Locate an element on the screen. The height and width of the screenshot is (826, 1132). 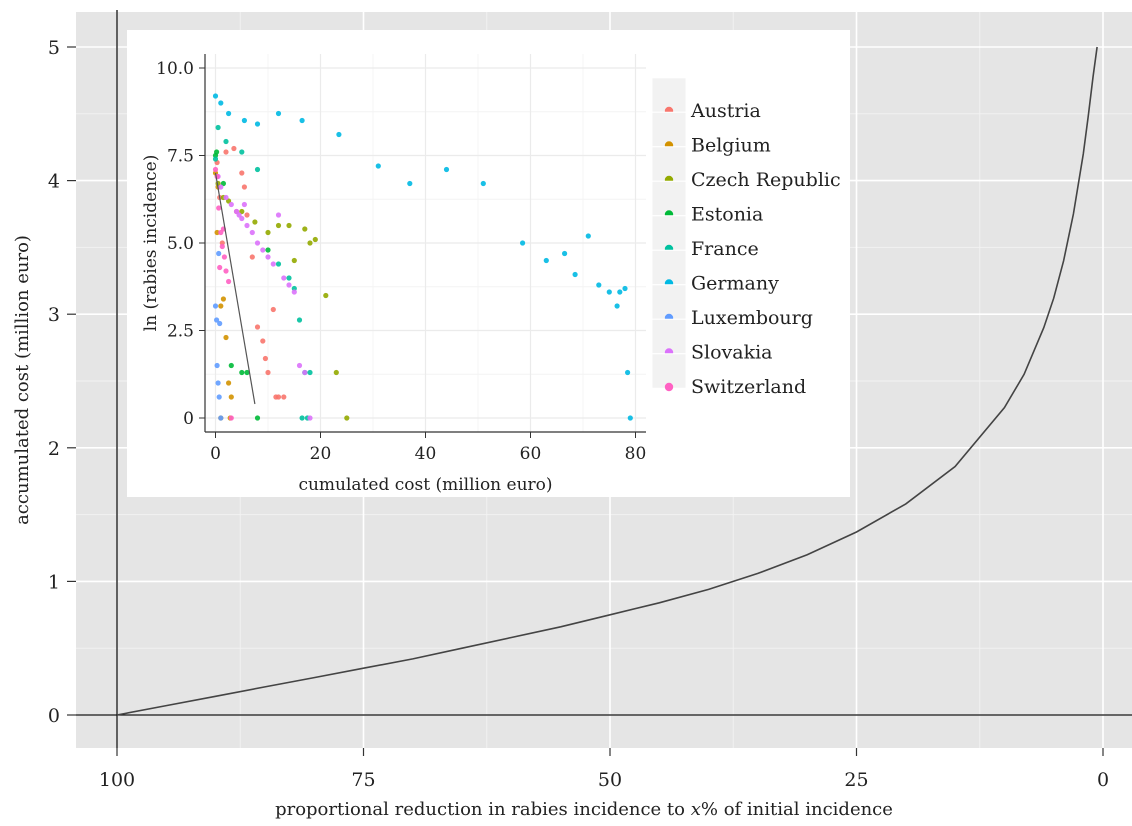
legend-label: Belgium is located at coordinates (731, 146).